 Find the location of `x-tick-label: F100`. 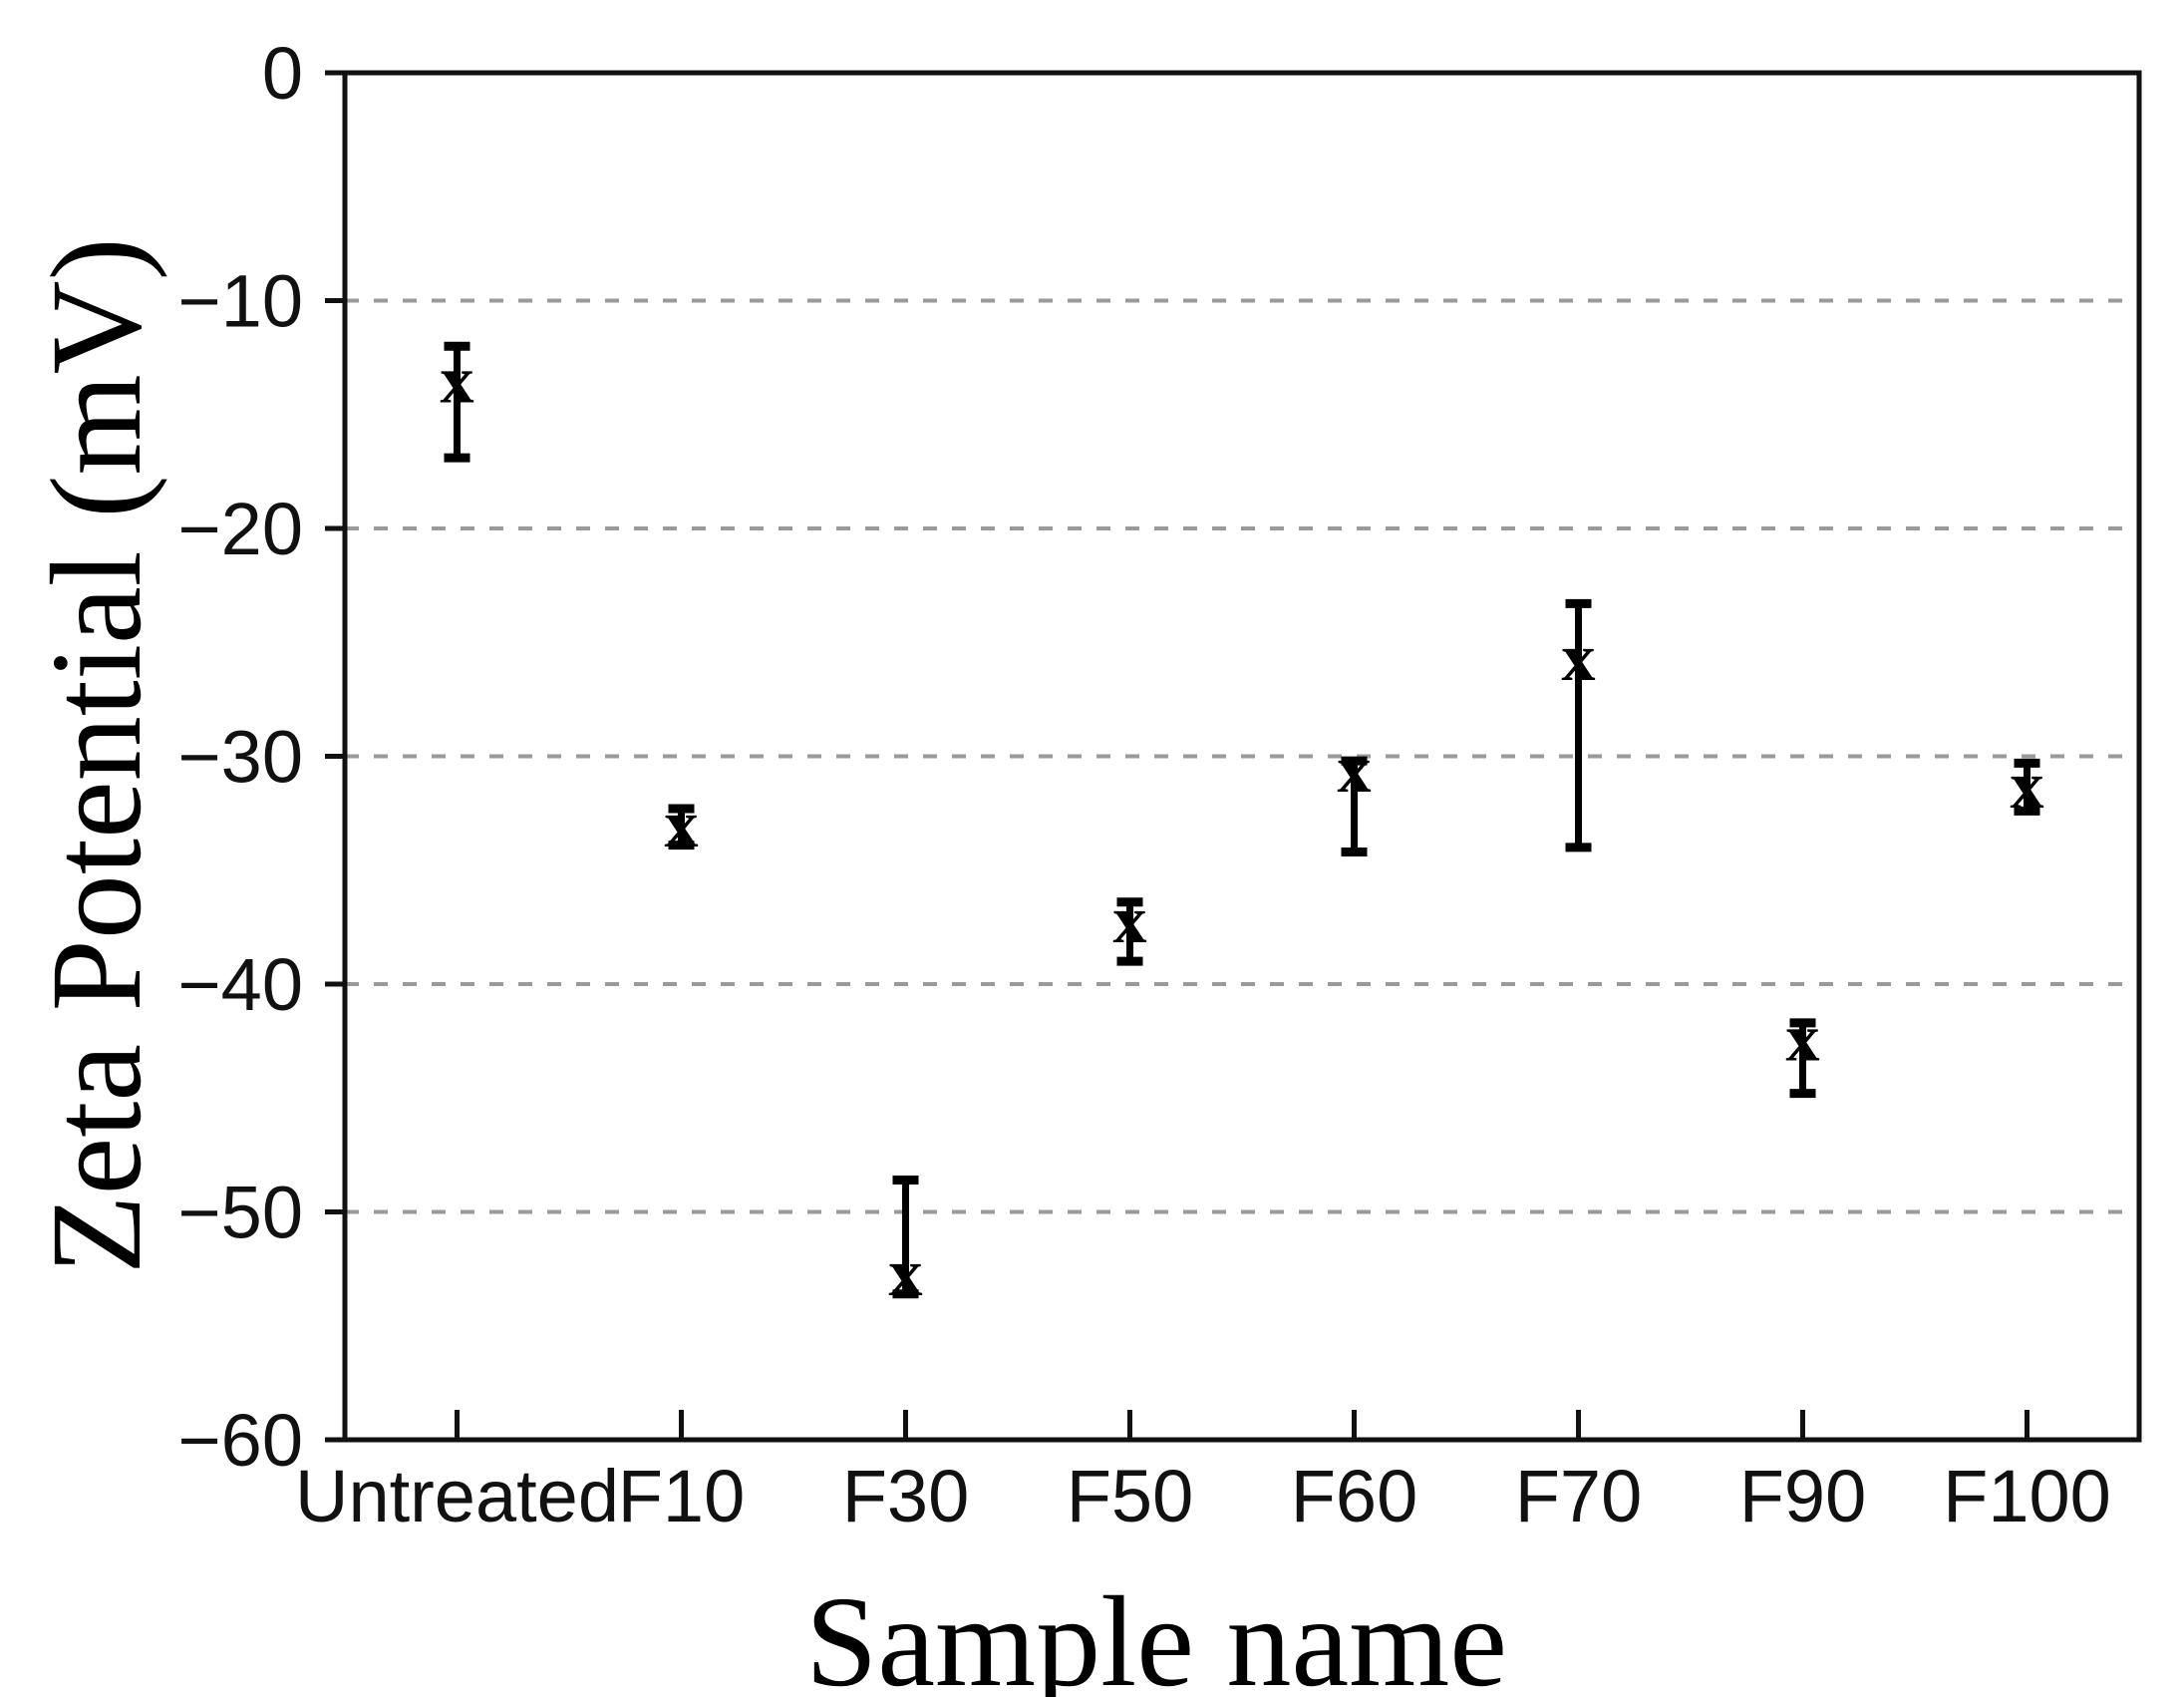

x-tick-label: F100 is located at coordinates (2027, 1496).